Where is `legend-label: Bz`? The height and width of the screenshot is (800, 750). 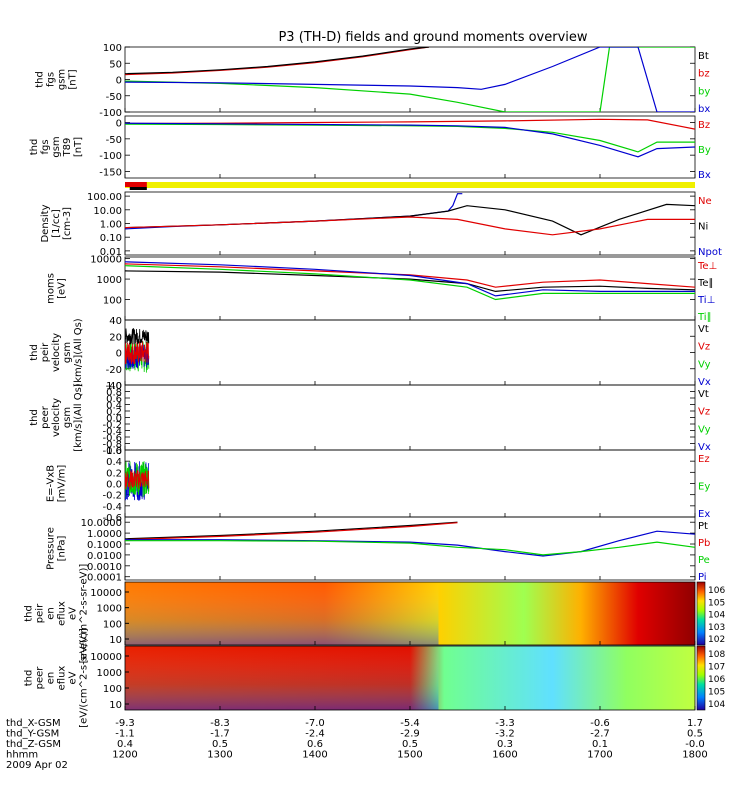
legend-label: Bz is located at coordinates (704, 125).